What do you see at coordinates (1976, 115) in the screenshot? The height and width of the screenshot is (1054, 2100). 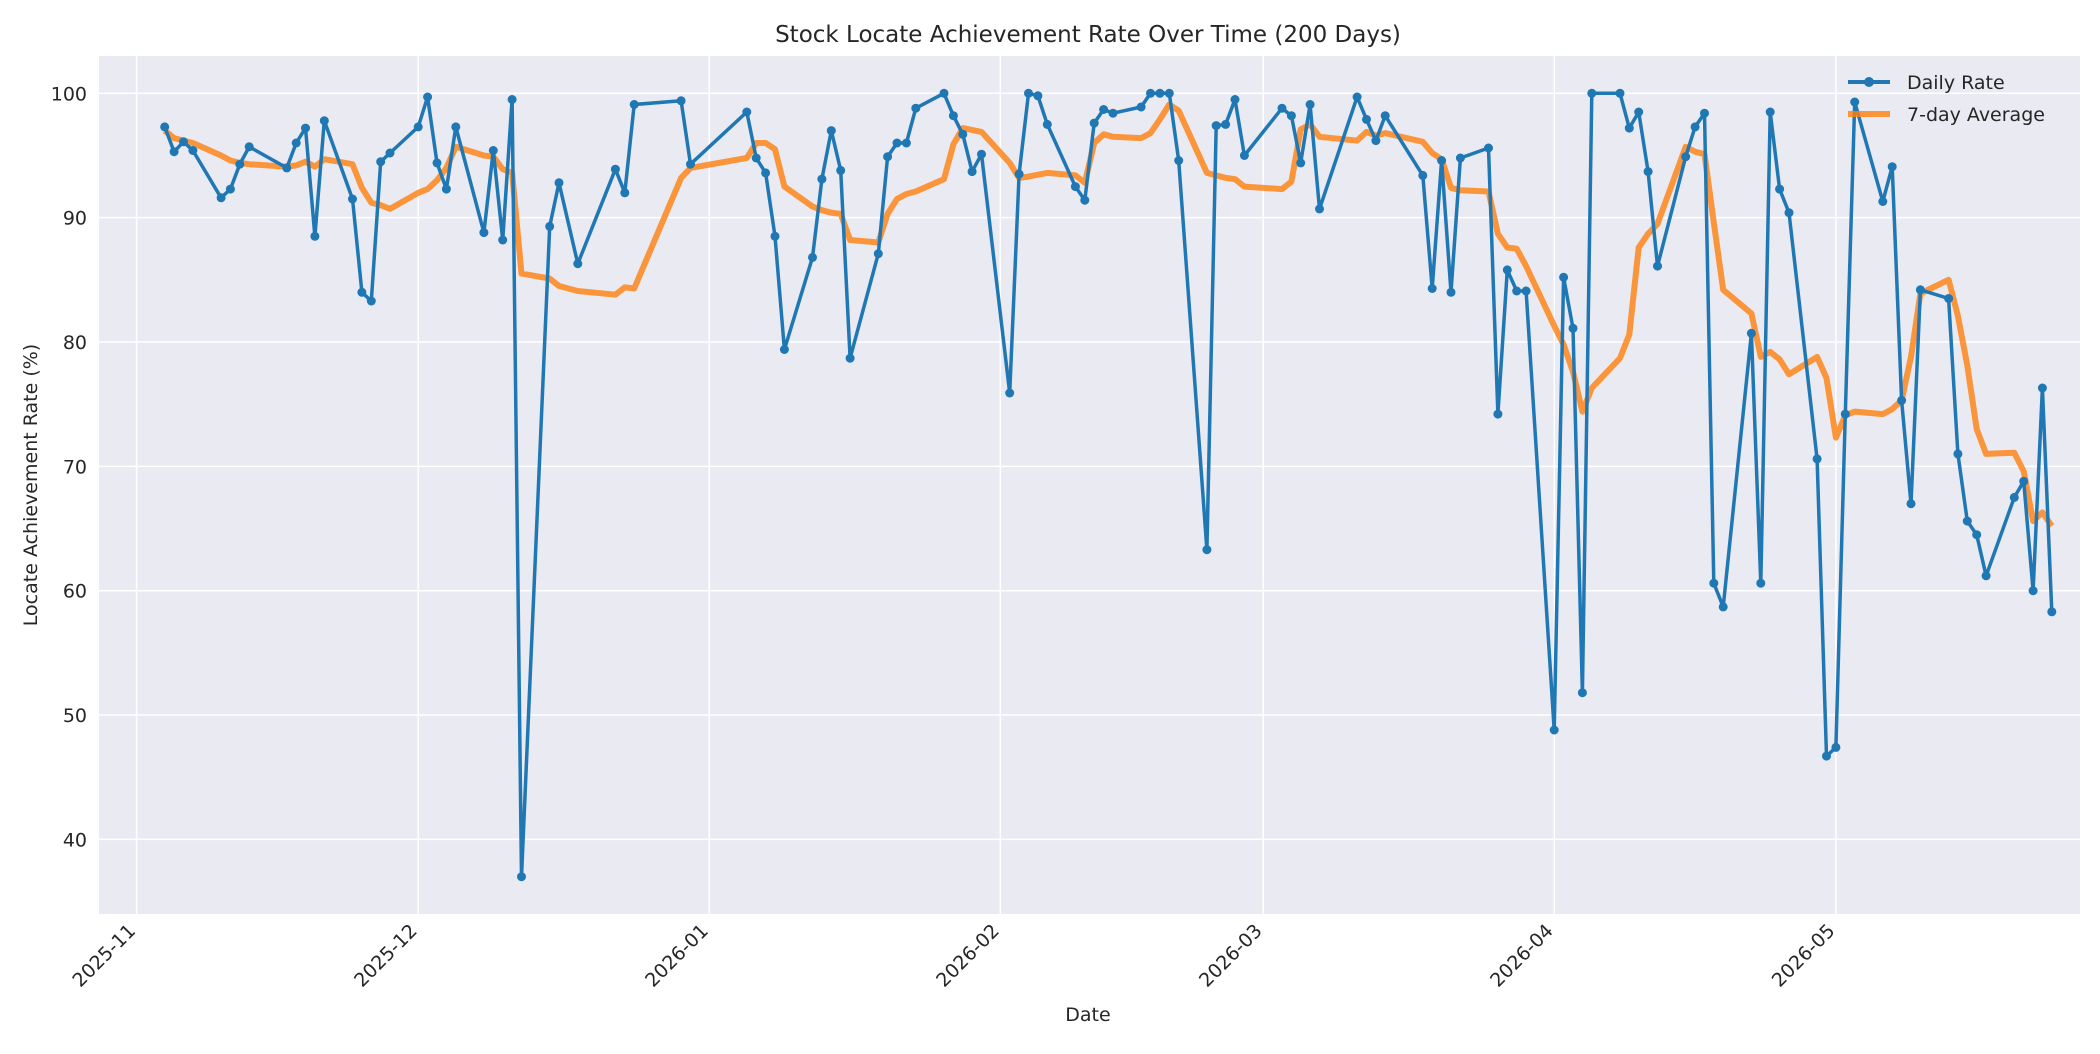 I see `legend-label-7-day-average: 7-day Average` at bounding box center [1976, 115].